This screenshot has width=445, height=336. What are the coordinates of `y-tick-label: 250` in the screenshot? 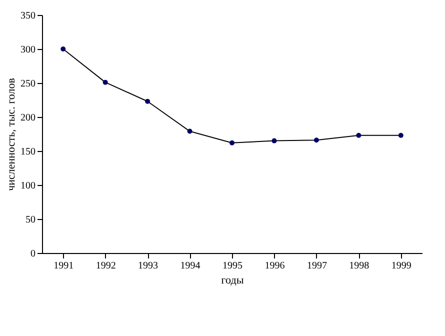 It's located at (28, 84).